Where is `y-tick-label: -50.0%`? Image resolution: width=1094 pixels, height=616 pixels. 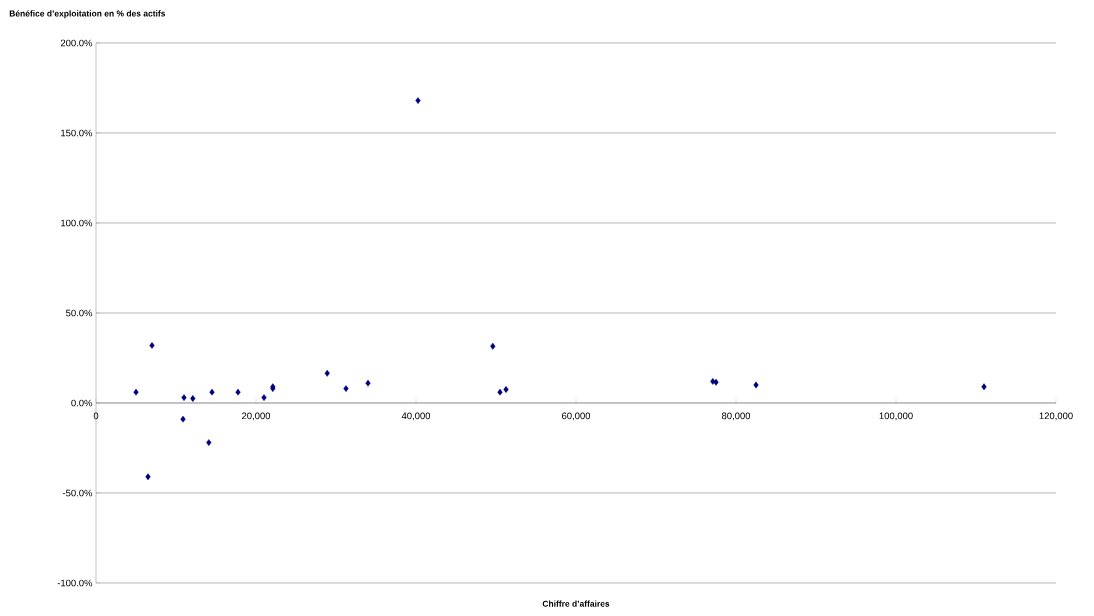
y-tick-label: -50.0% is located at coordinates (77, 493).